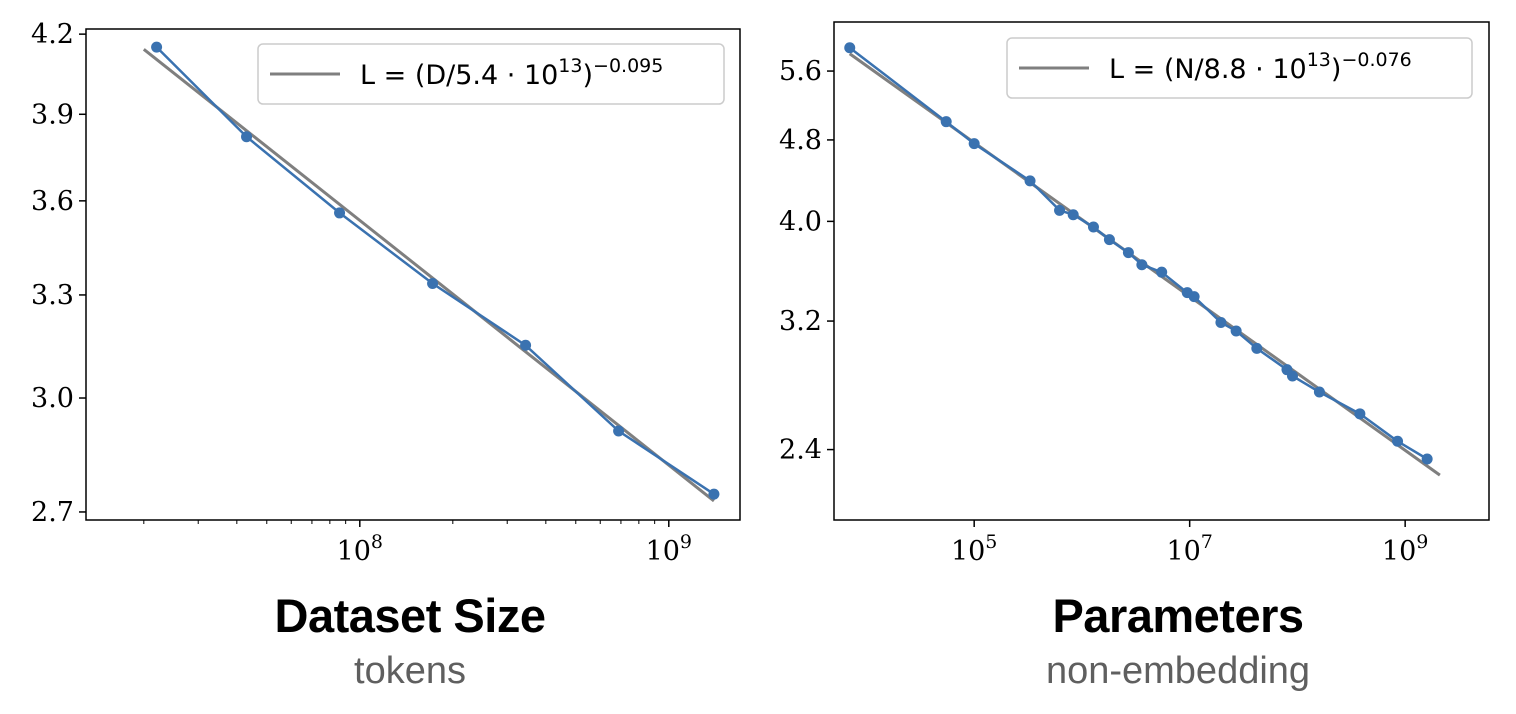  I want to click on x-tick-label: 10⁸, so click(360, 549).